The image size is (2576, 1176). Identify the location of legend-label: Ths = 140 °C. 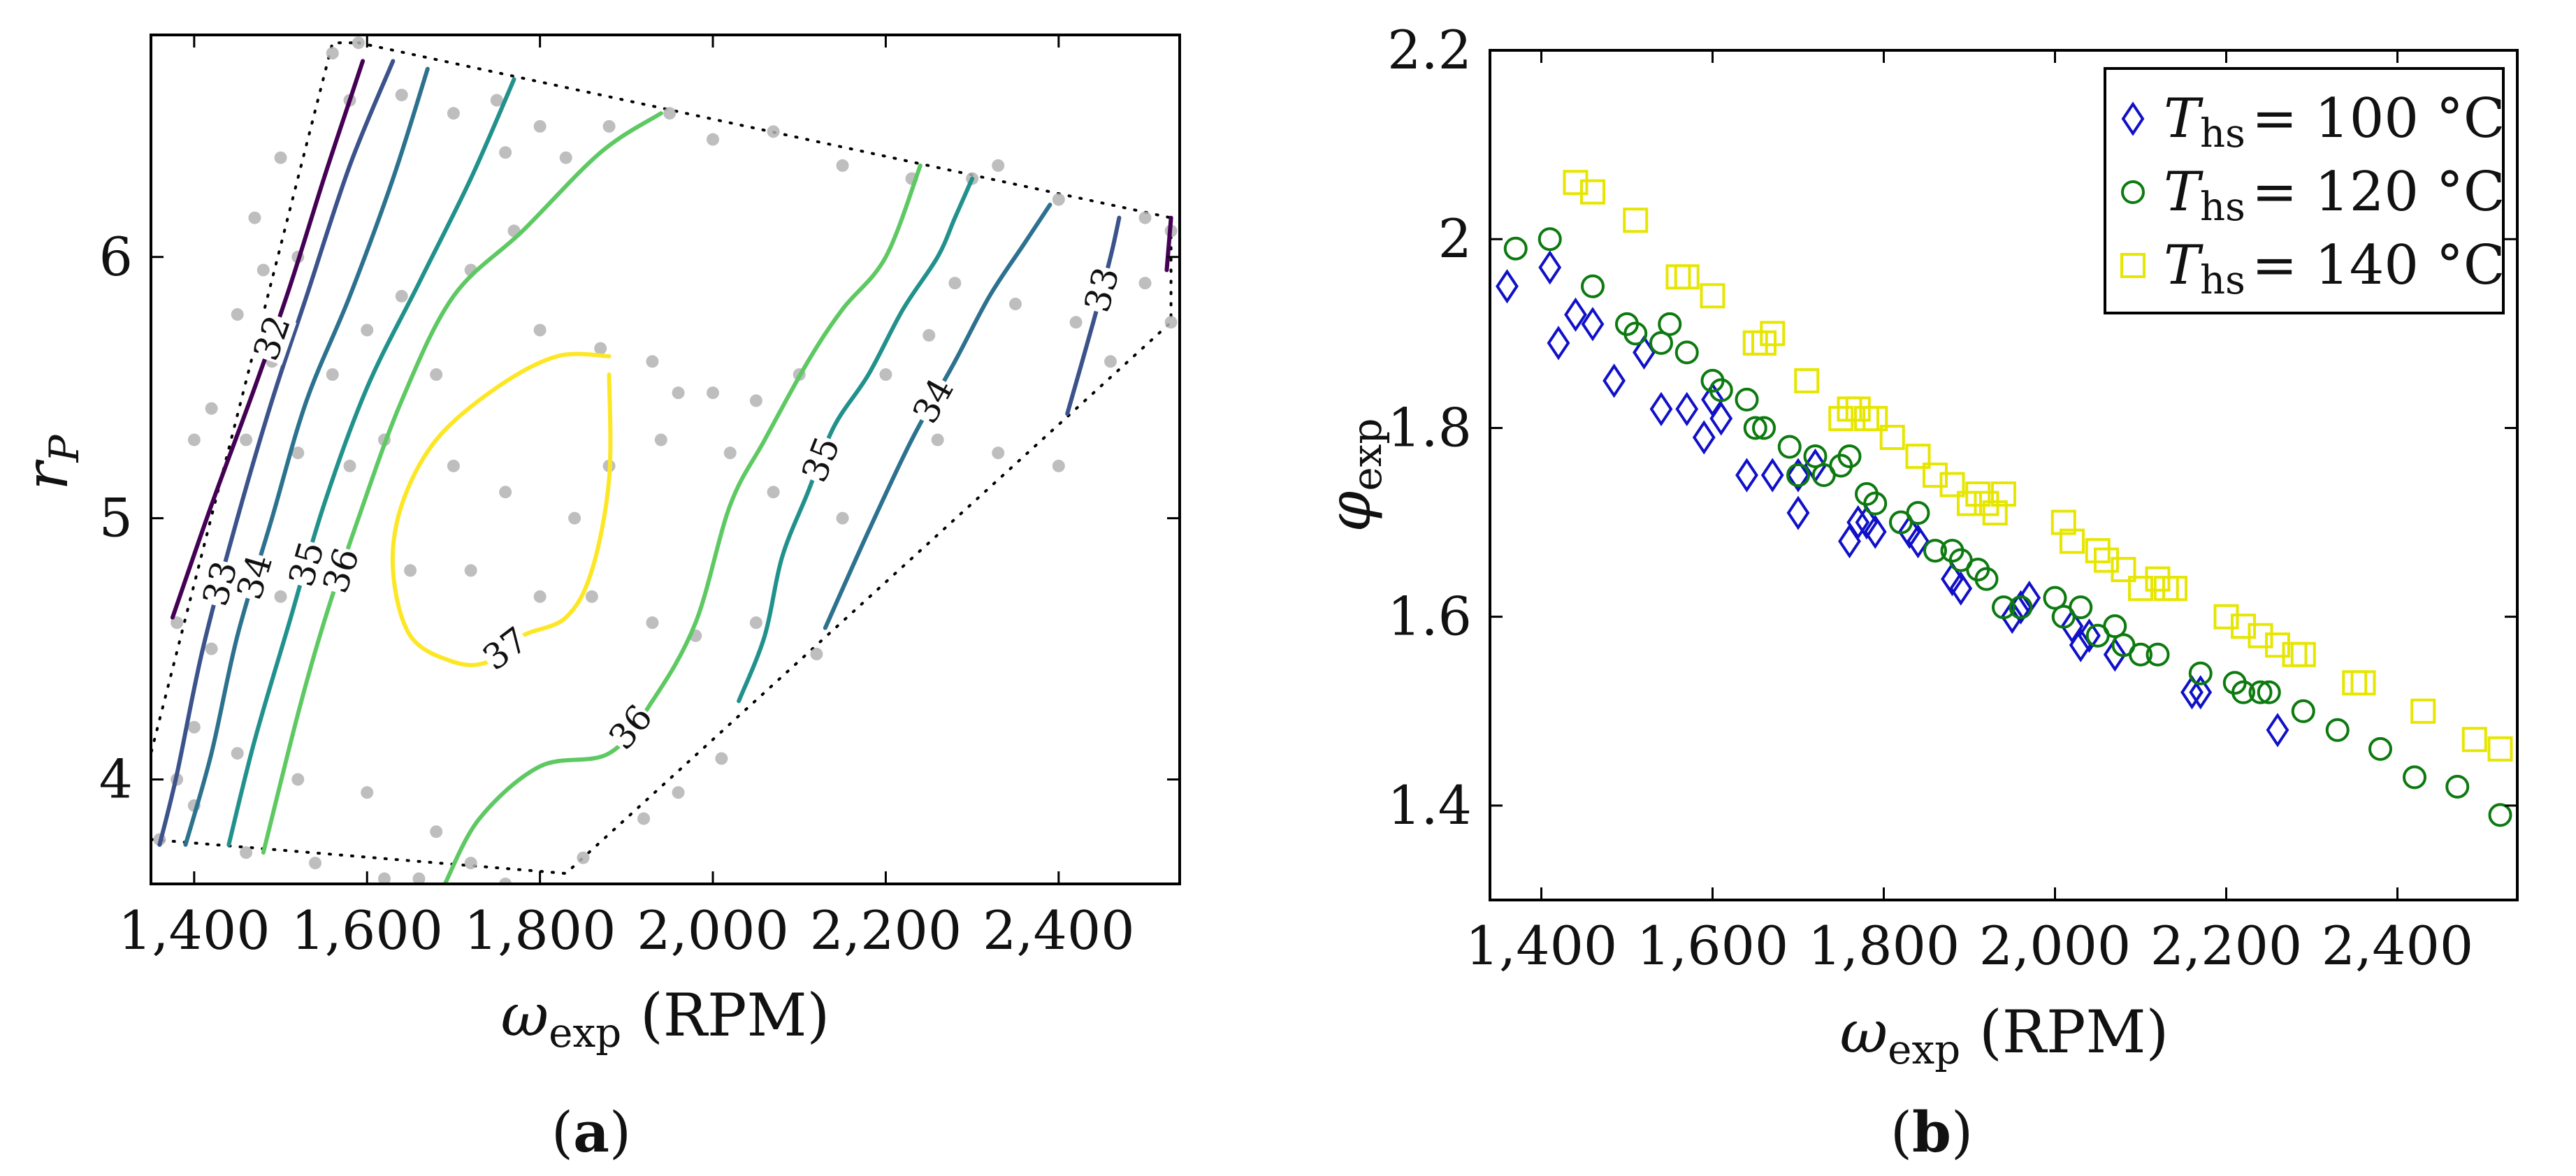
(2334, 268).